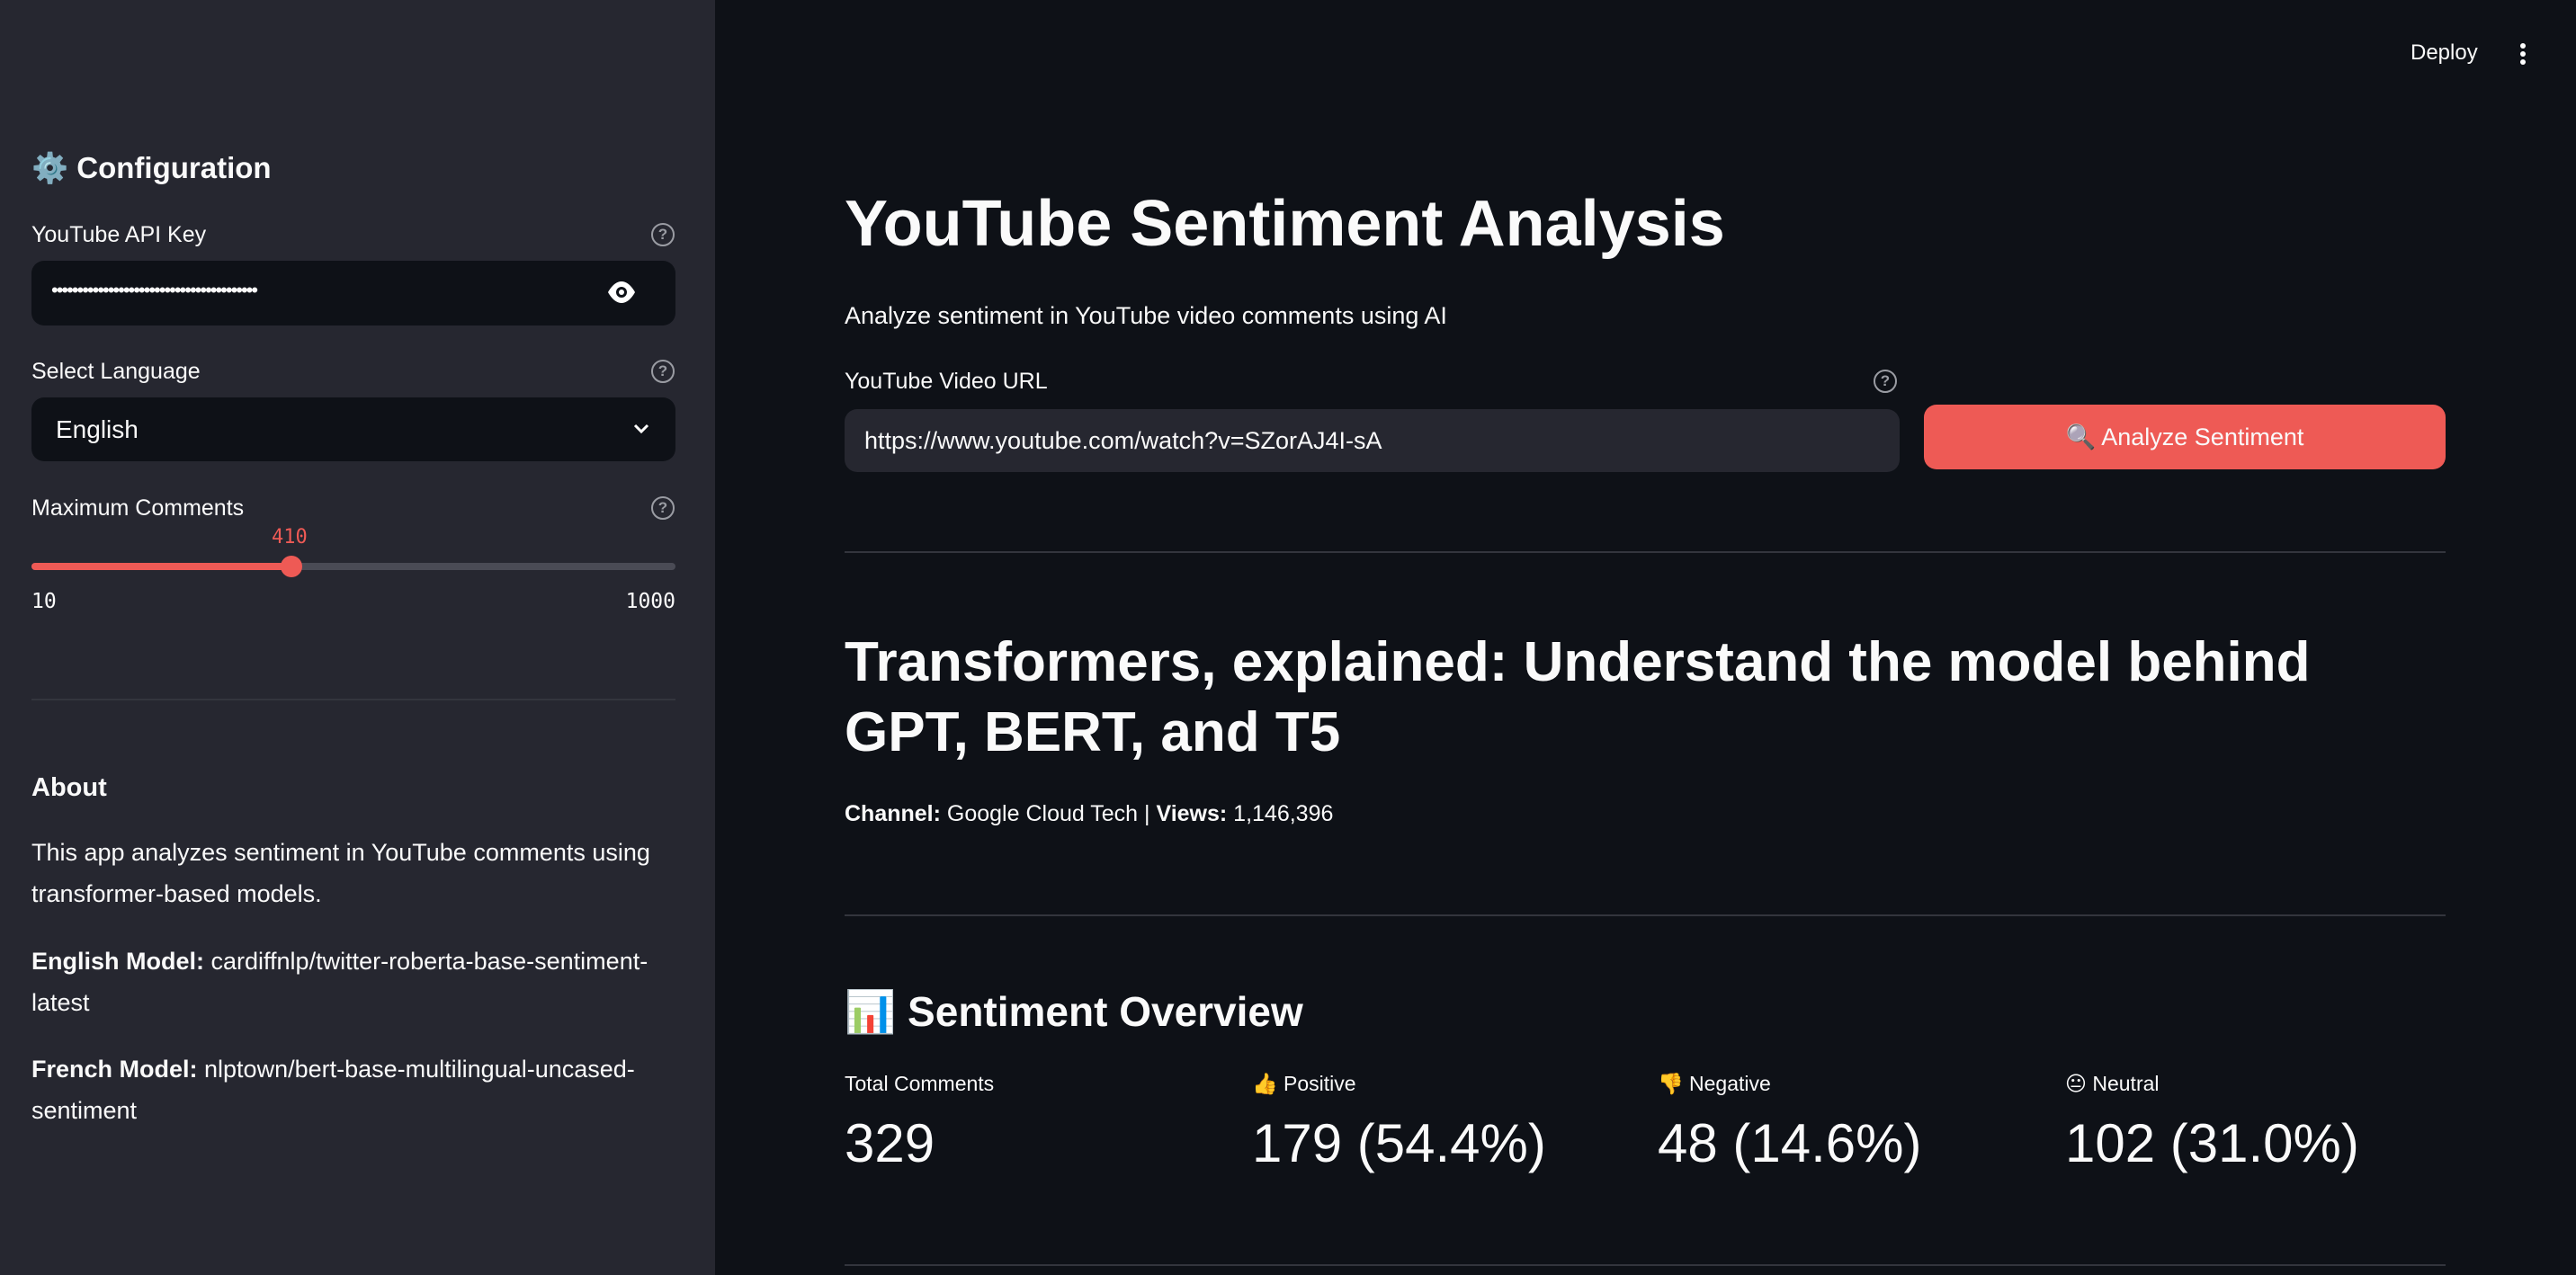 Image resolution: width=2576 pixels, height=1275 pixels. What do you see at coordinates (641, 429) in the screenshot?
I see `chevron-down-icon` at bounding box center [641, 429].